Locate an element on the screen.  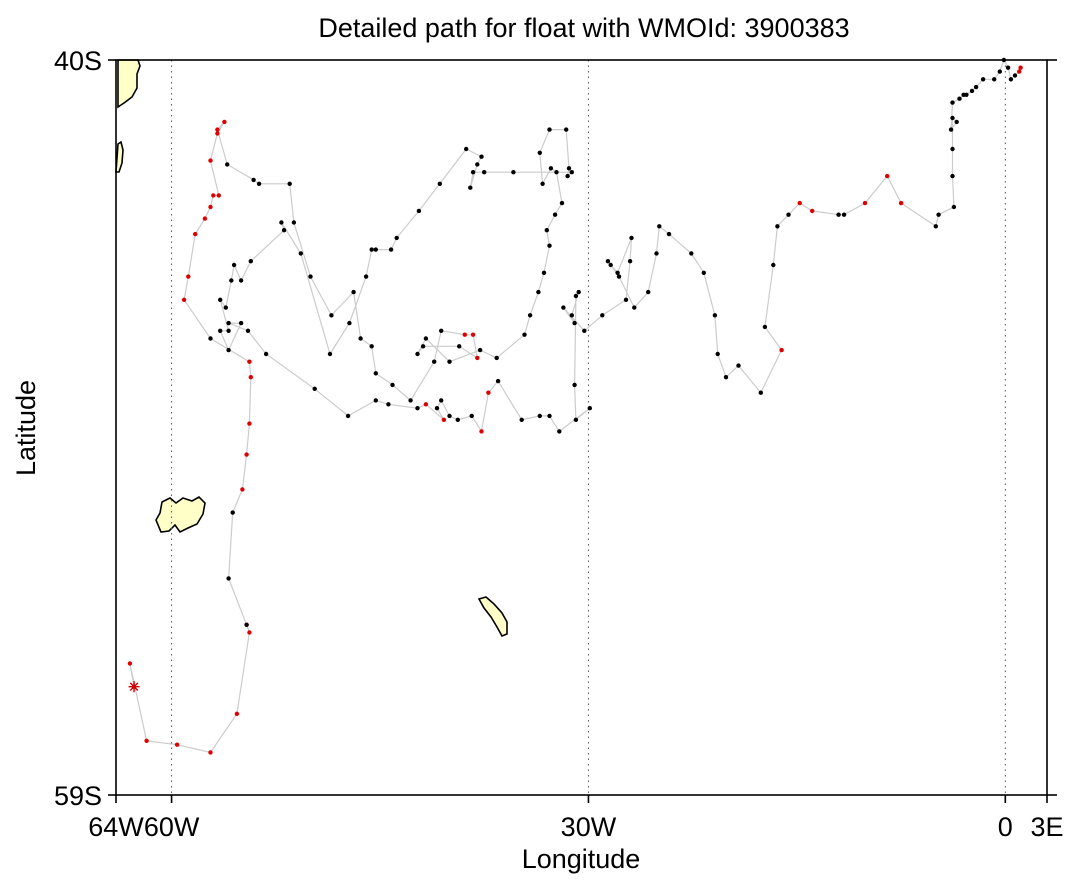
start-position-asterisk is located at coordinates (134, 687).